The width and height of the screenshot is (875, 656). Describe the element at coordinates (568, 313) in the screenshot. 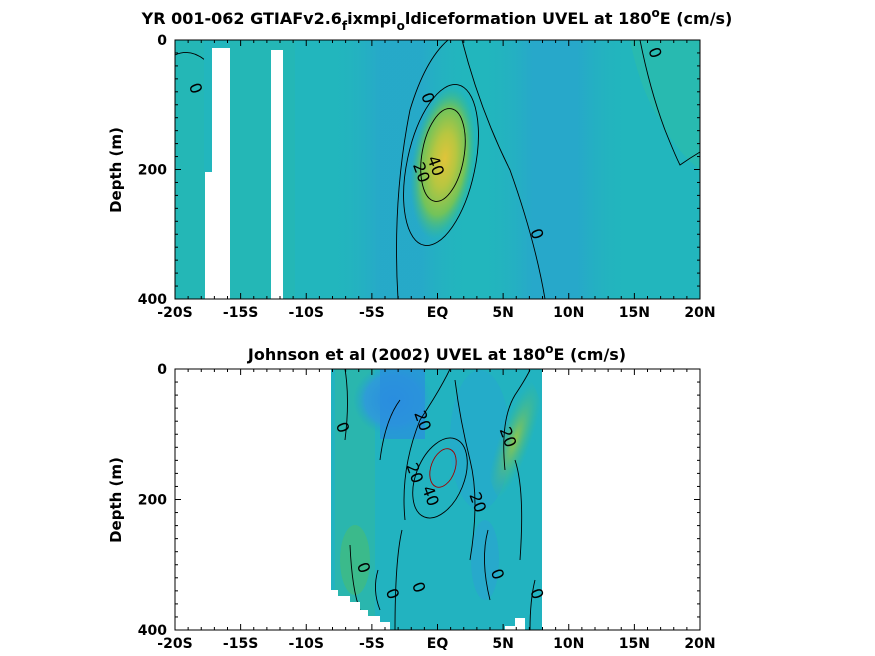

I see `top-x-tick-label: 10N` at that location.